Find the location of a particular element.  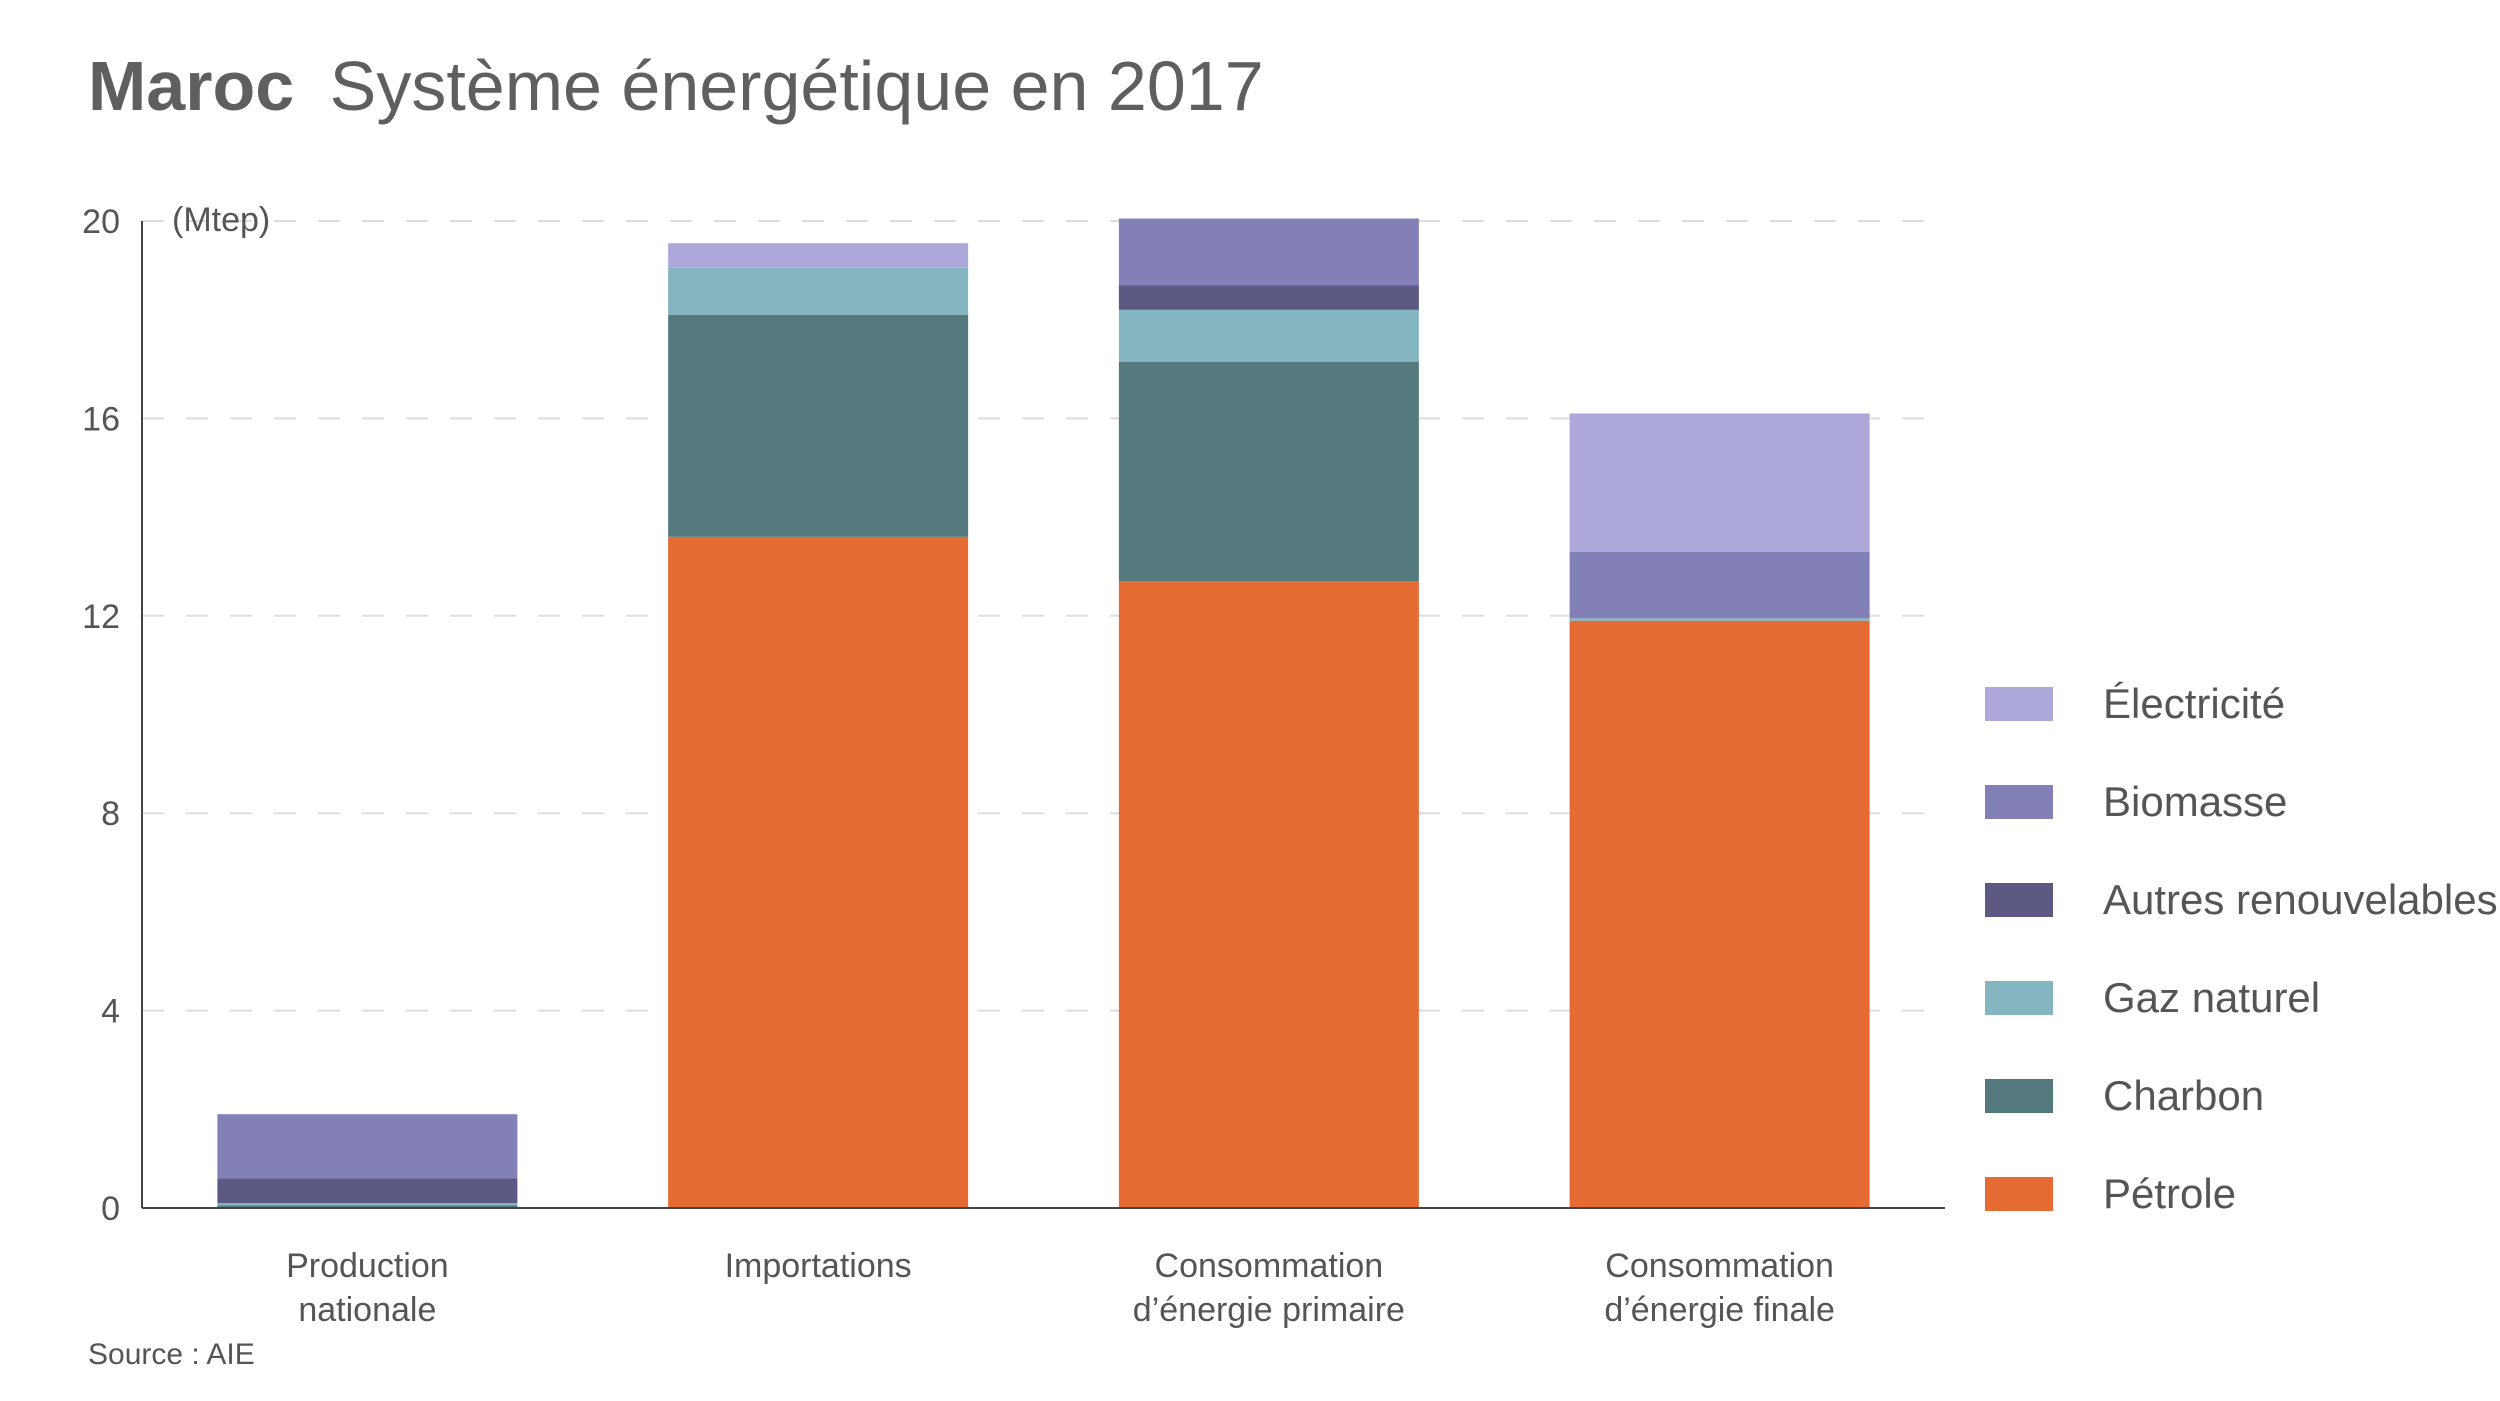

y-tick-labels: 0 4 8 12 16 20 is located at coordinates (101, 715).